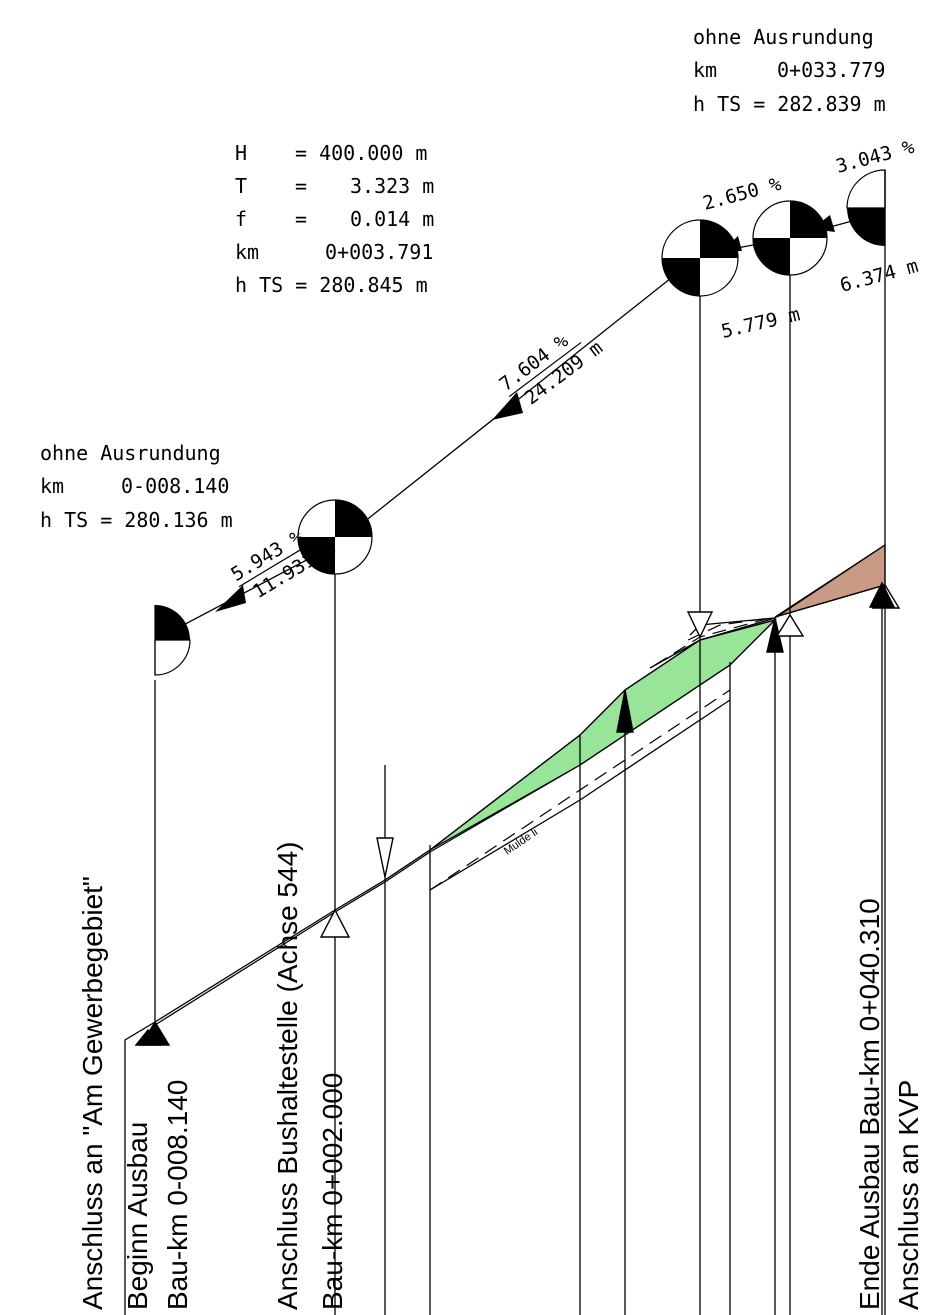 Image resolution: width=939 pixels, height=1315 pixels. Describe the element at coordinates (789, 104) in the screenshot. I see `end-h-ts: h TS = 282.839 m` at that location.